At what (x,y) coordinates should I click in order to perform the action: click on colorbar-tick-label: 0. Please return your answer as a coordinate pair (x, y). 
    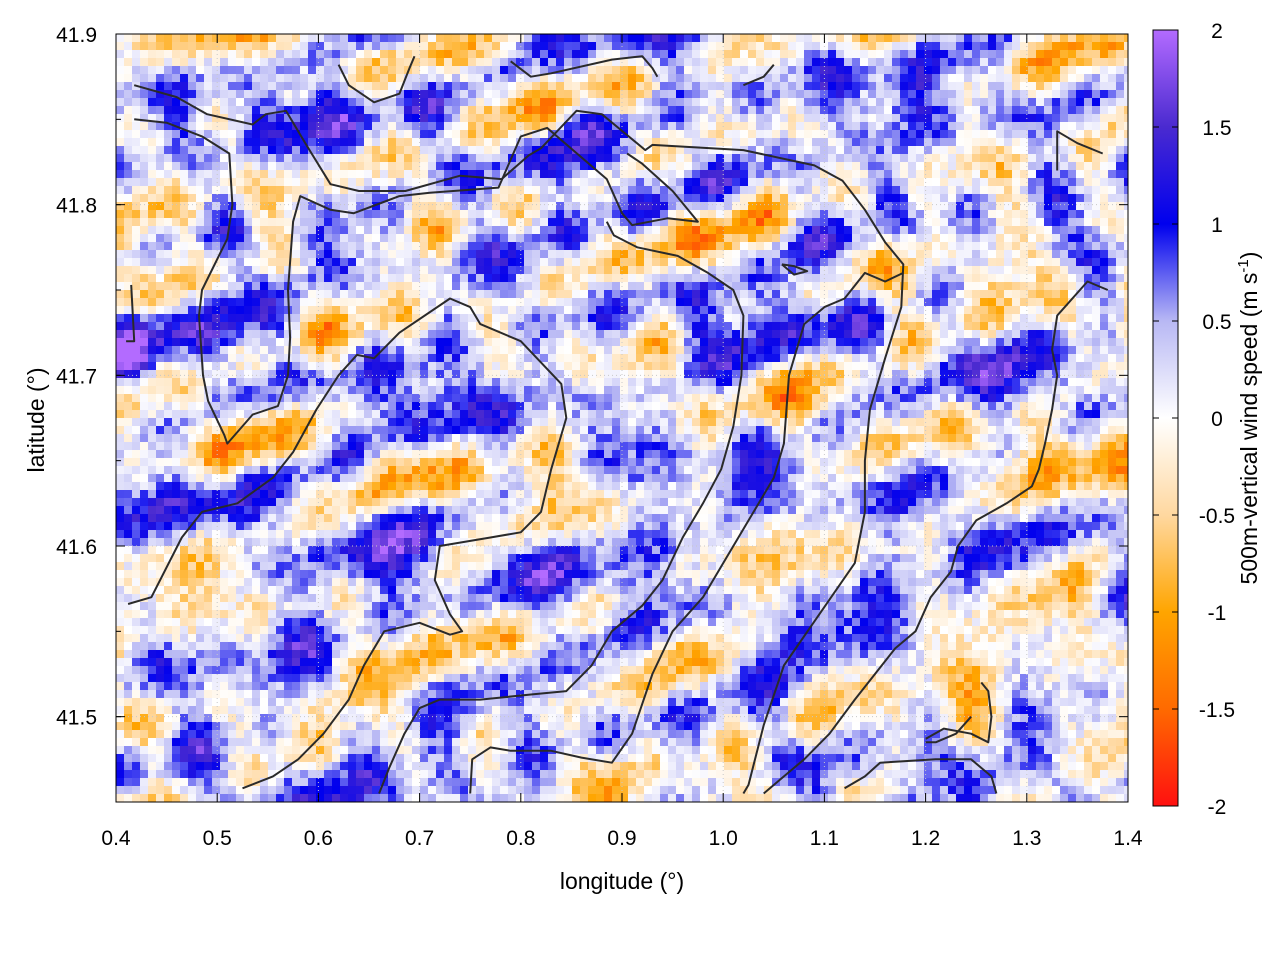
    Looking at the image, I should click on (1217, 419).